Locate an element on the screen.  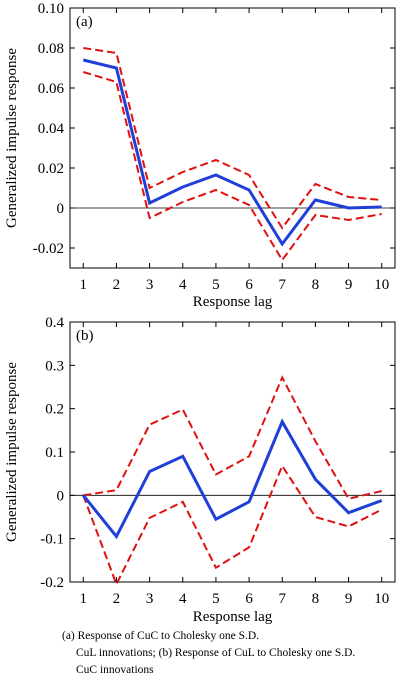
y-tick-label: 0.02 is located at coordinates (51, 169).